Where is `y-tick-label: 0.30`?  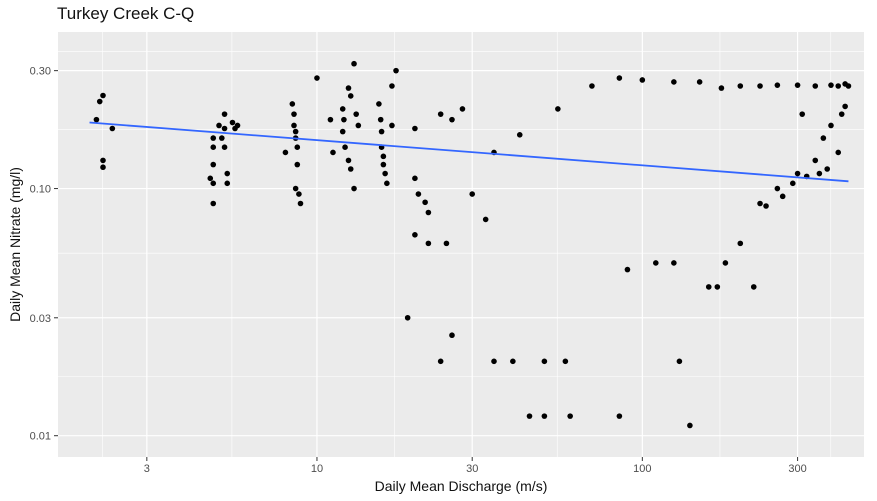 y-tick-label: 0.30 is located at coordinates (40, 72).